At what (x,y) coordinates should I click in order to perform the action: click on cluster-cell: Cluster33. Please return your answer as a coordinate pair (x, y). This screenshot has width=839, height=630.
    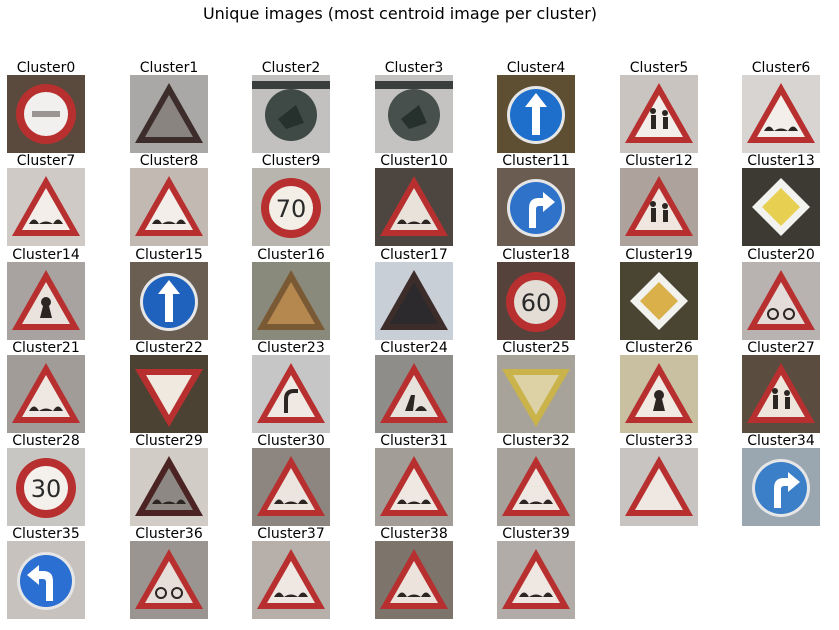
    Looking at the image, I should click on (659, 479).